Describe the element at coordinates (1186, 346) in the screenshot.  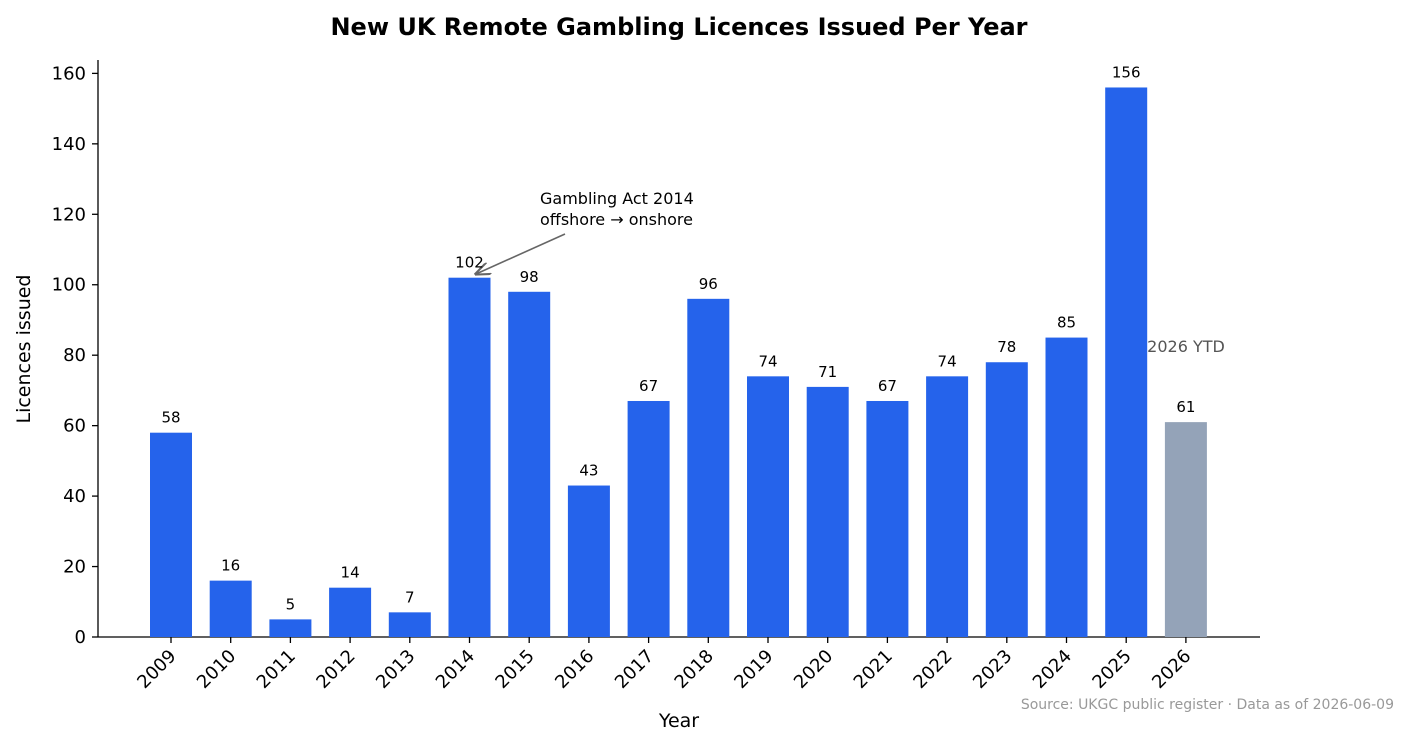
I see `ytd-label: 2026 YTD` at that location.